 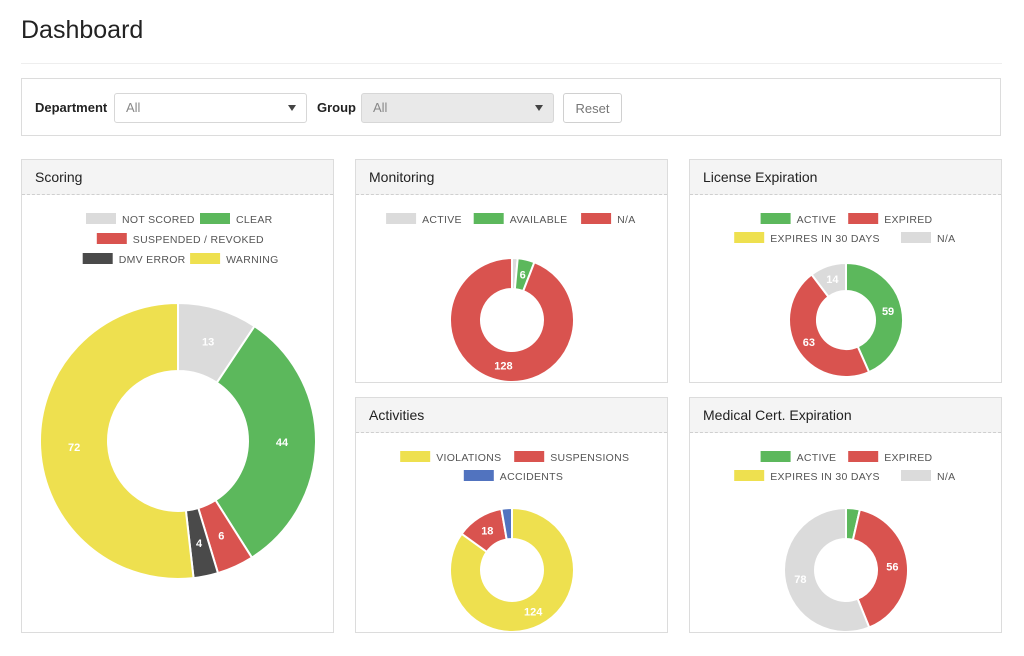 I want to click on slice-value-label: 56, so click(x=892, y=567).